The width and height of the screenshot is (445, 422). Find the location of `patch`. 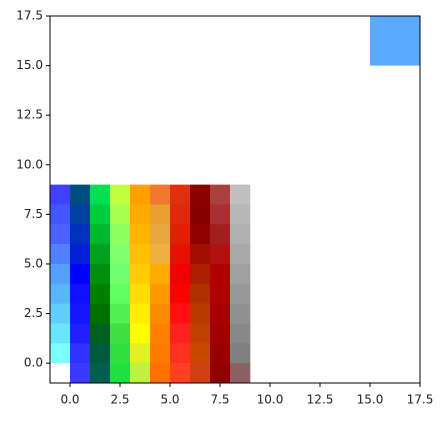

patch is located at coordinates (395, 41).